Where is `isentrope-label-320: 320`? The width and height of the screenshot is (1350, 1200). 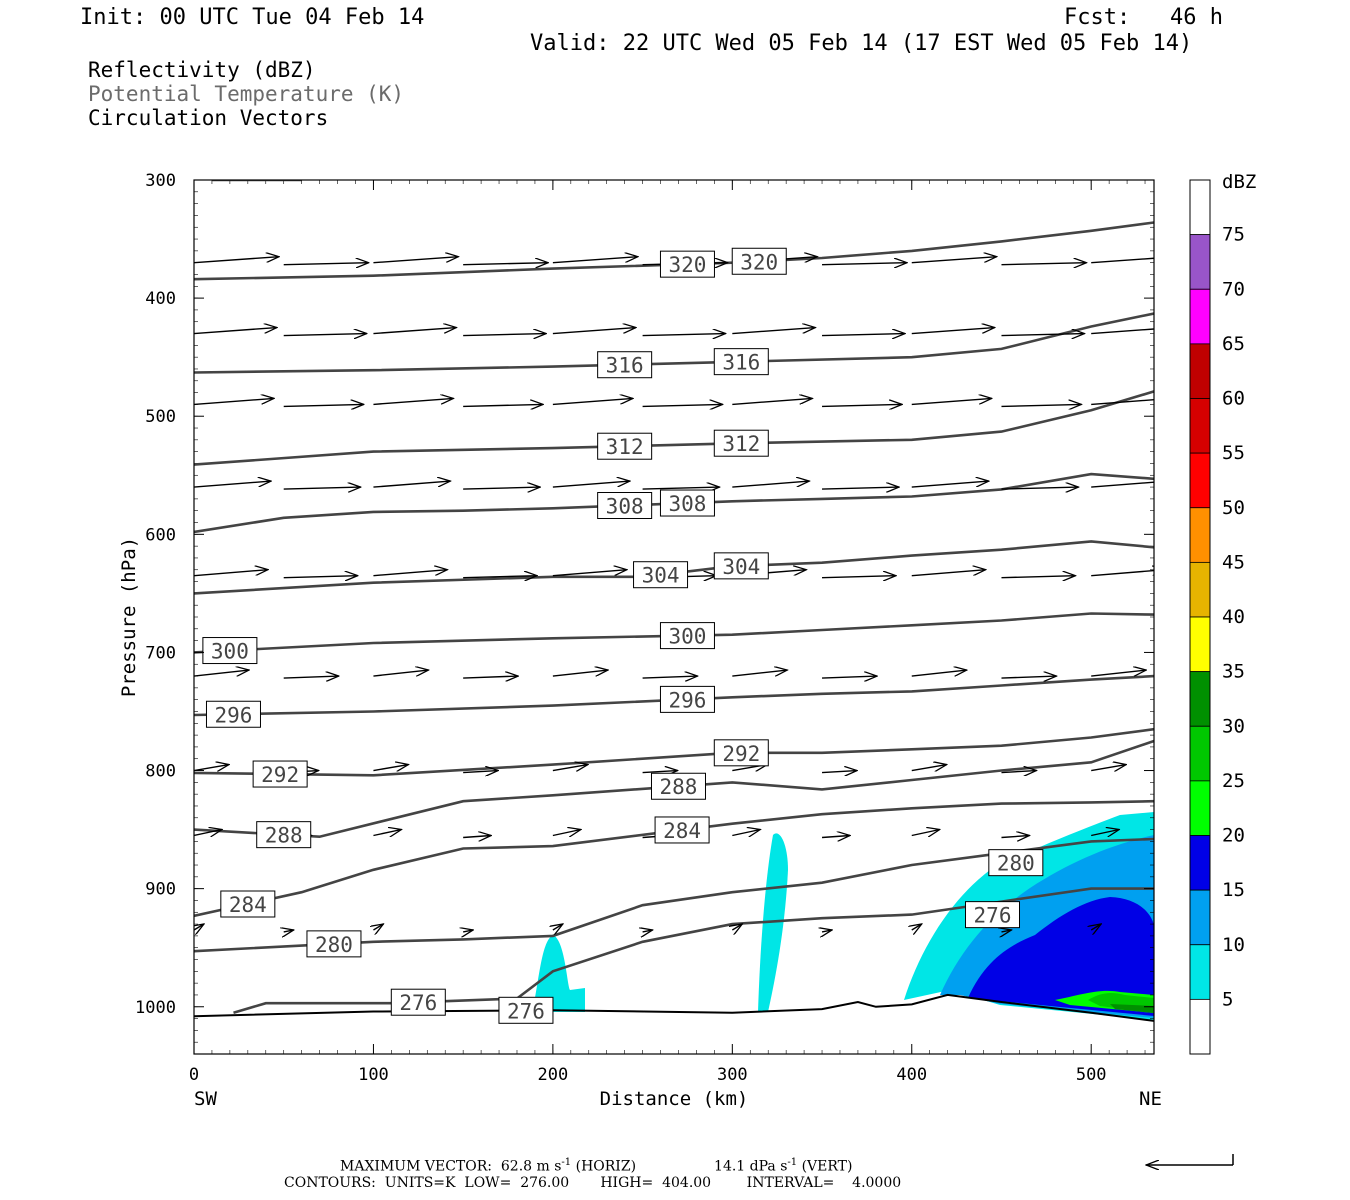
isentrope-label-320: 320 is located at coordinates (687, 264).